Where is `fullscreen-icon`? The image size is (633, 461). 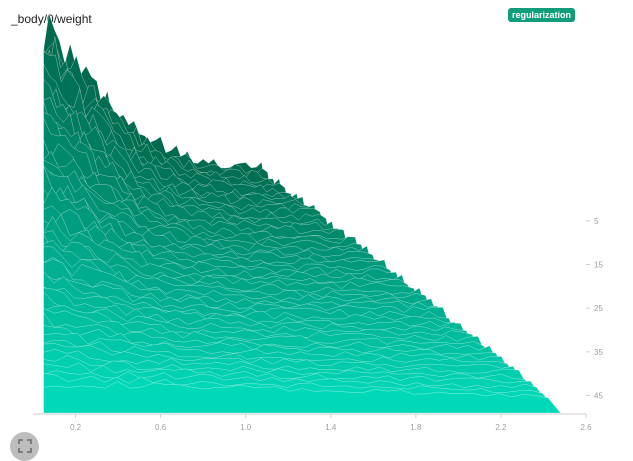
fullscreen-icon is located at coordinates (25, 446).